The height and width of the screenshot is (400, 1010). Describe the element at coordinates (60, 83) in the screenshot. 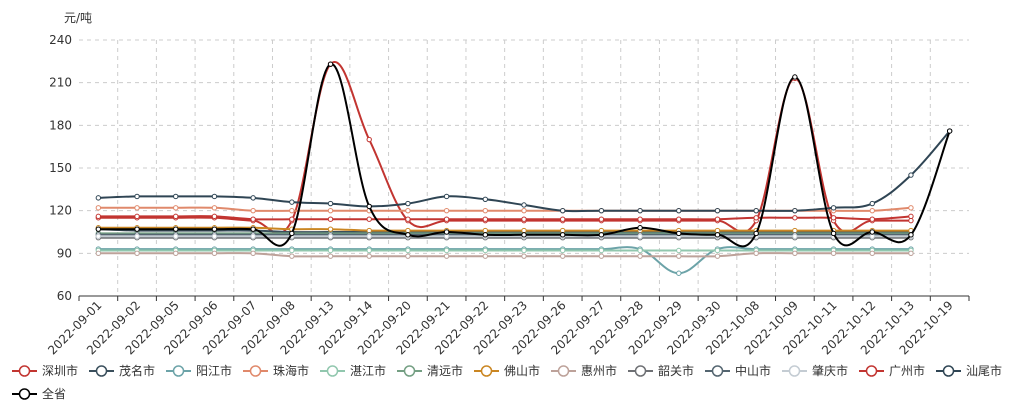

I see `y-tick-label: 210` at that location.